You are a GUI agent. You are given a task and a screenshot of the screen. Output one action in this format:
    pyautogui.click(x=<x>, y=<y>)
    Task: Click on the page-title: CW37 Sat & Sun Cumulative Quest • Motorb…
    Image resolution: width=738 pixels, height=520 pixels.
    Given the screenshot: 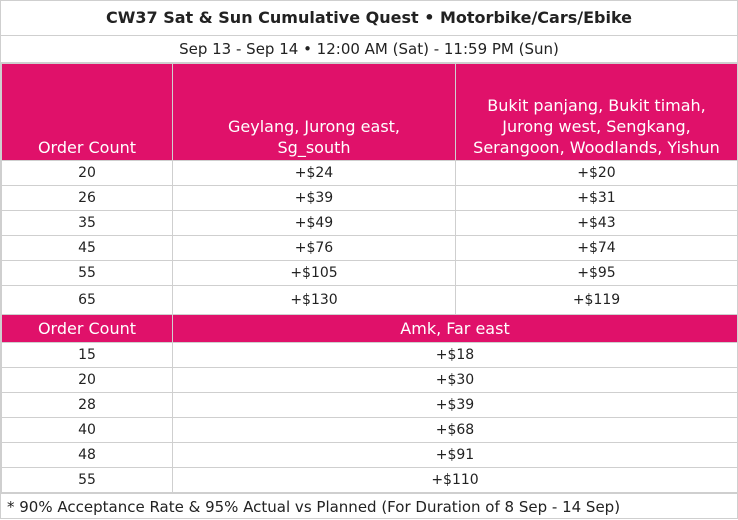 What is the action you would take?
    pyautogui.click(x=369, y=18)
    